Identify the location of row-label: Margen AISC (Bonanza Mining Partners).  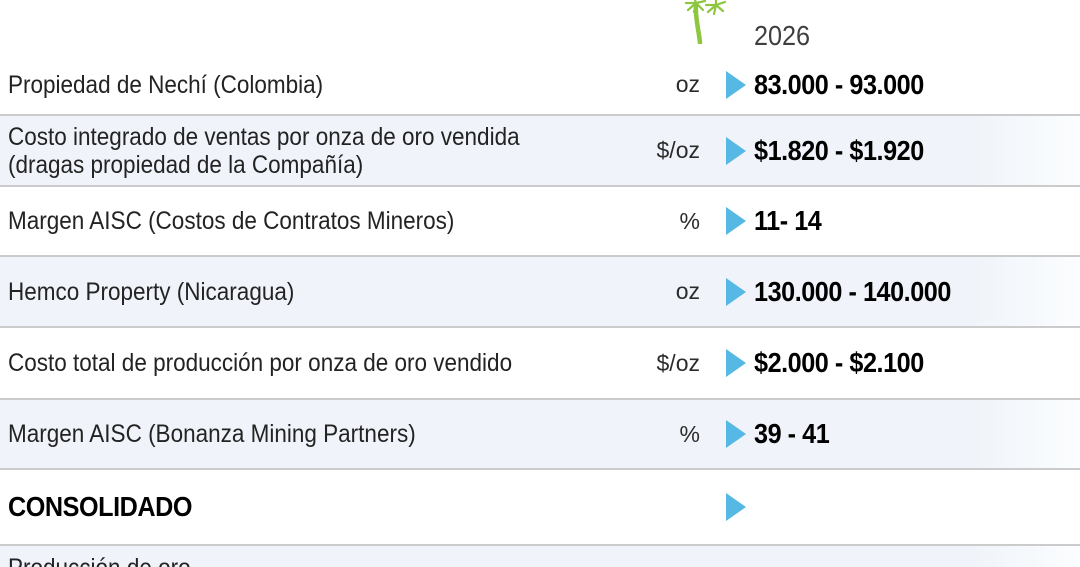
(212, 434).